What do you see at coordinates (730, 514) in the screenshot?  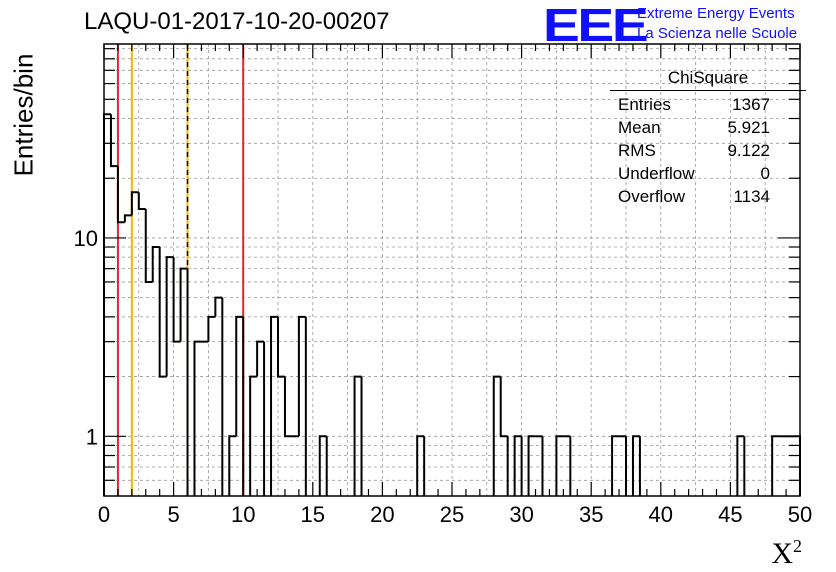 I see `x-tick-label: 45` at bounding box center [730, 514].